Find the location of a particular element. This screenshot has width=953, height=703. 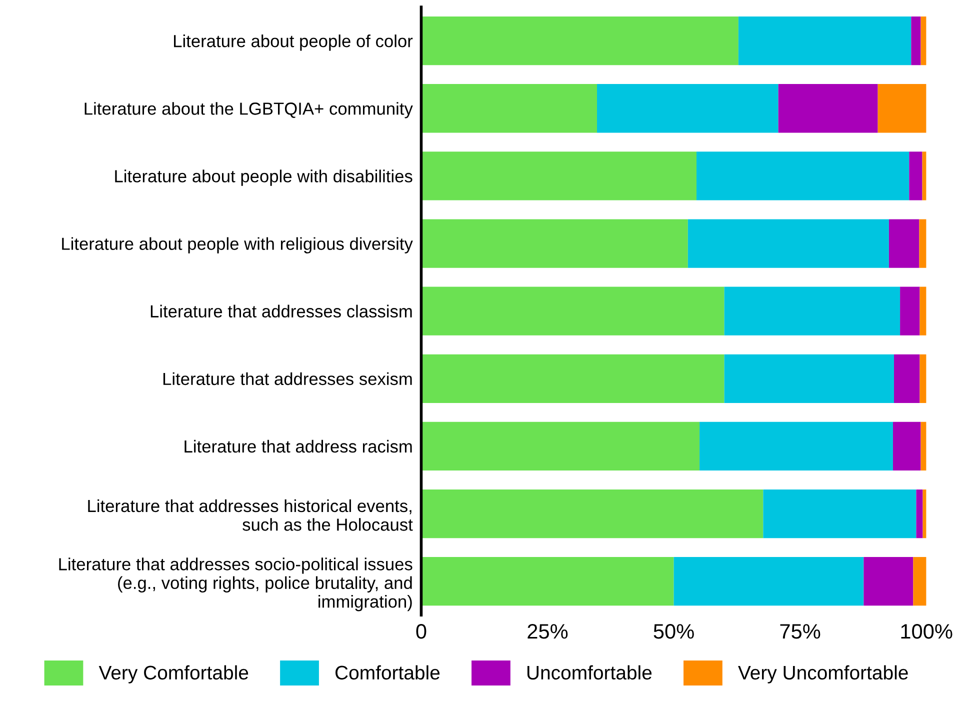

x-tick-label: 0 is located at coordinates (421, 631).